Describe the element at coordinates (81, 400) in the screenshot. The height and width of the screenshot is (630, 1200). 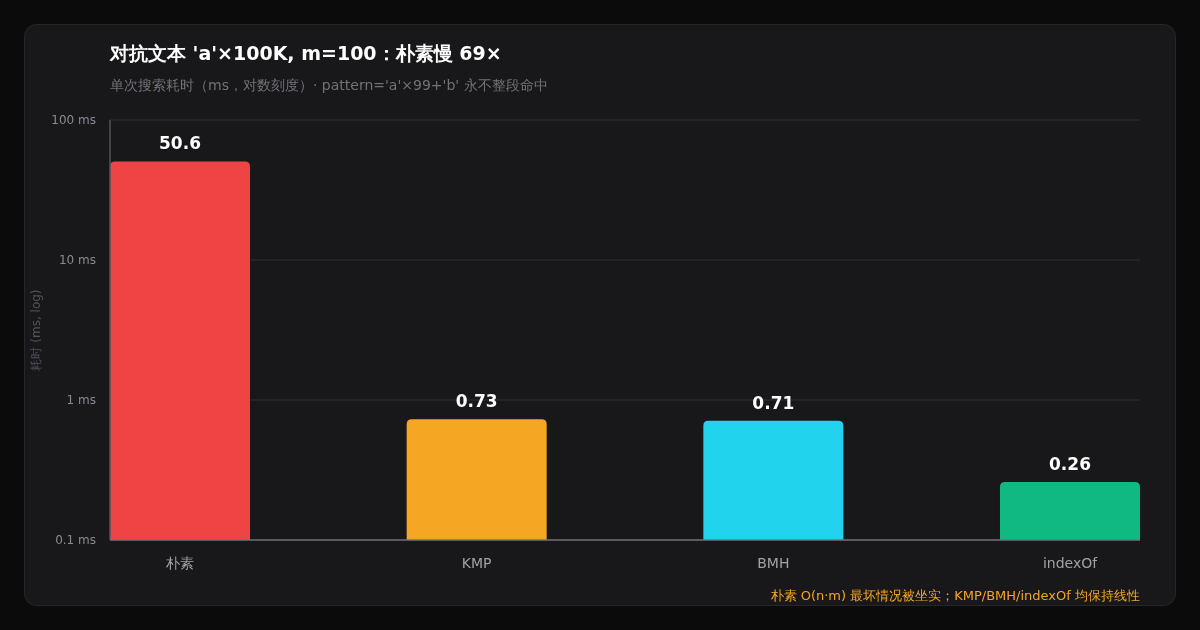
I see `y-tick-label: 1 ms` at that location.